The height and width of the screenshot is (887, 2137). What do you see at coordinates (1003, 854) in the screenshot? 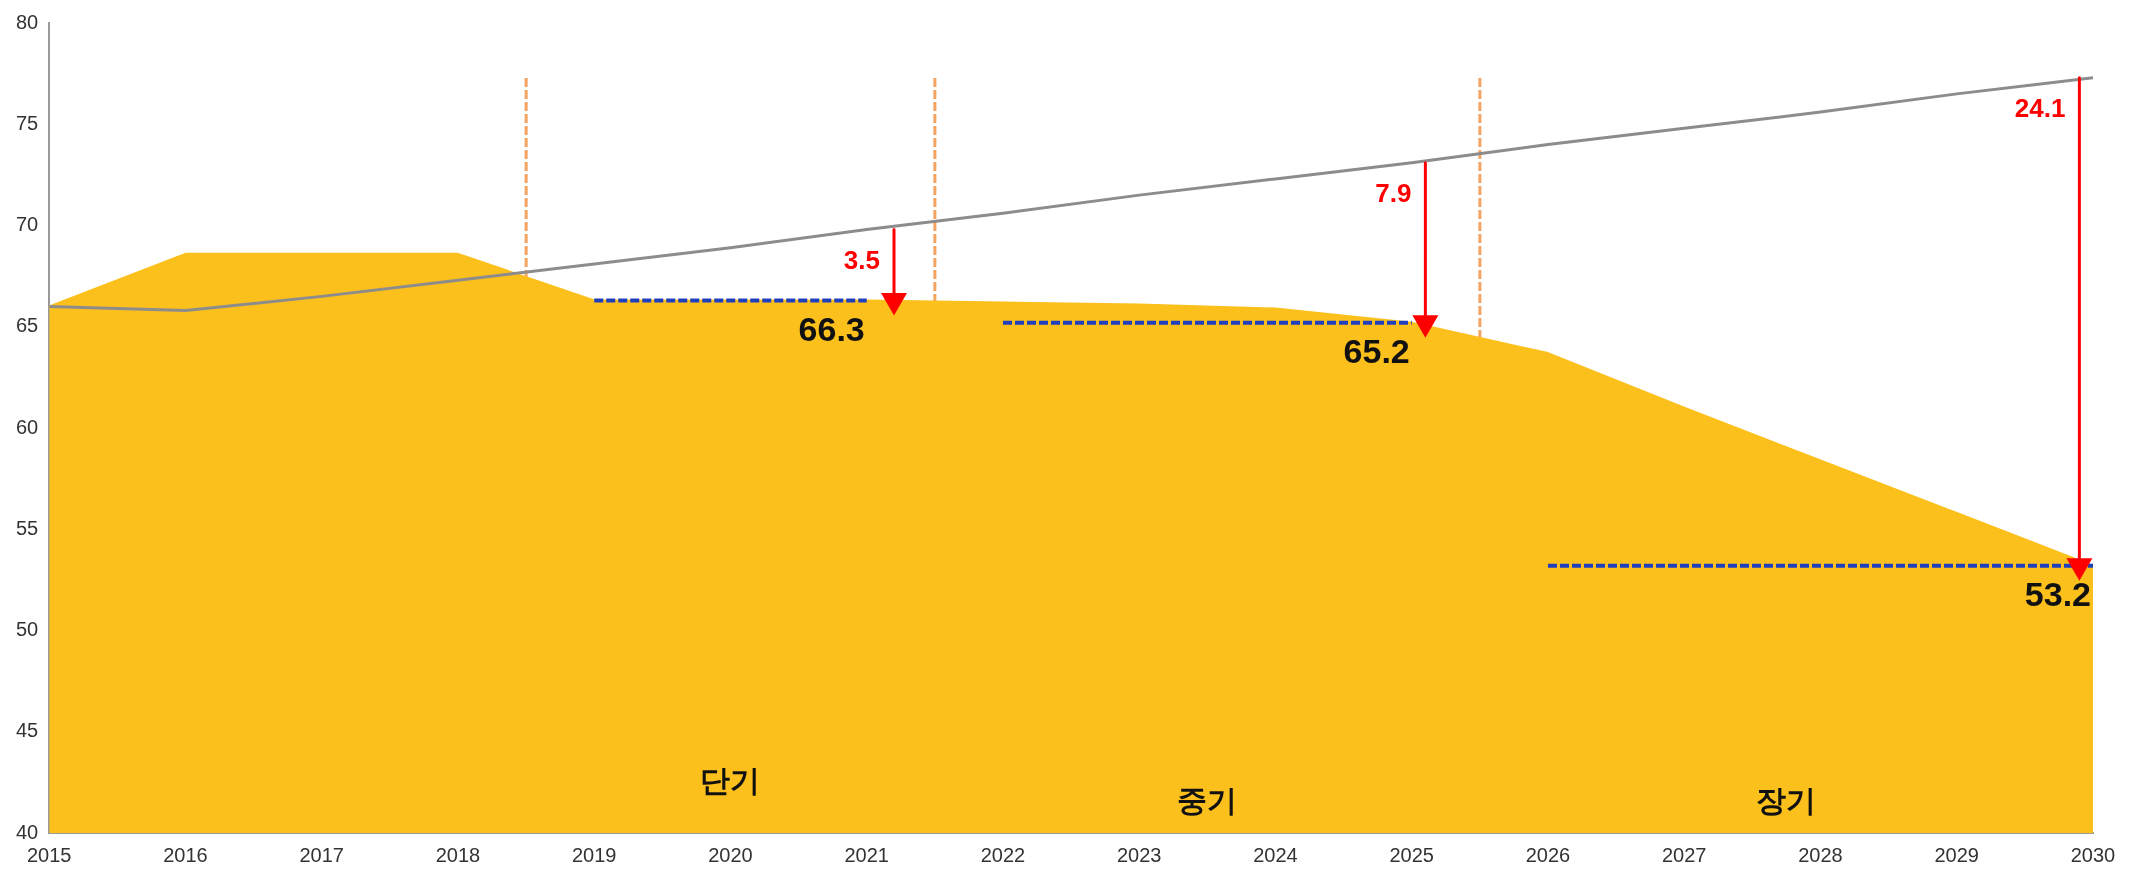
I see `x-tick-label: 2022` at bounding box center [1003, 854].